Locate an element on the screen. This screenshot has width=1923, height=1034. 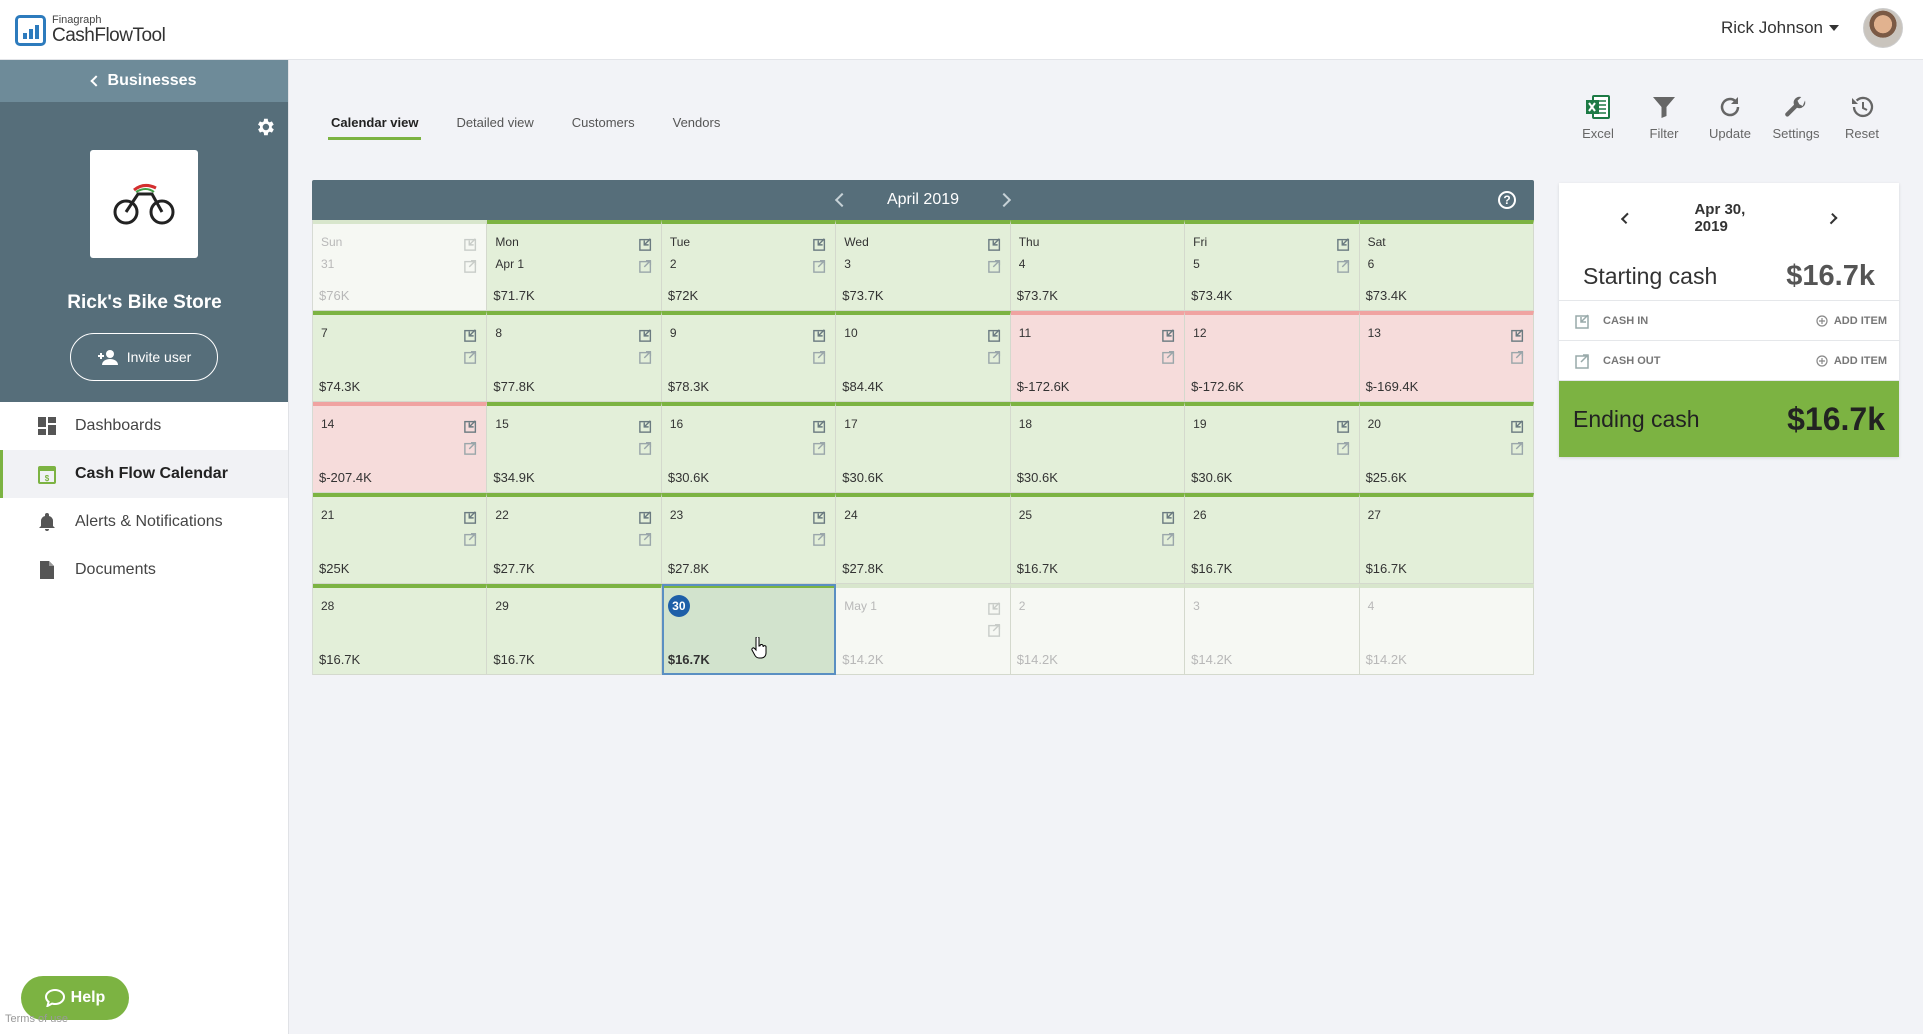
add-cash-out-button: ADD ITEM is located at coordinates (1851, 361).